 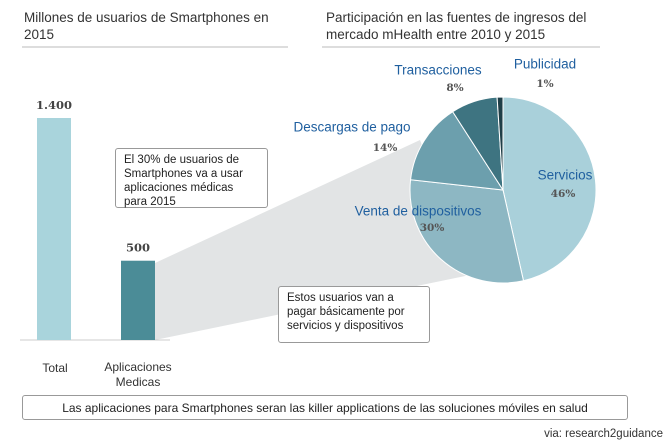 I want to click on source: via: research2guidance, so click(x=603, y=434).